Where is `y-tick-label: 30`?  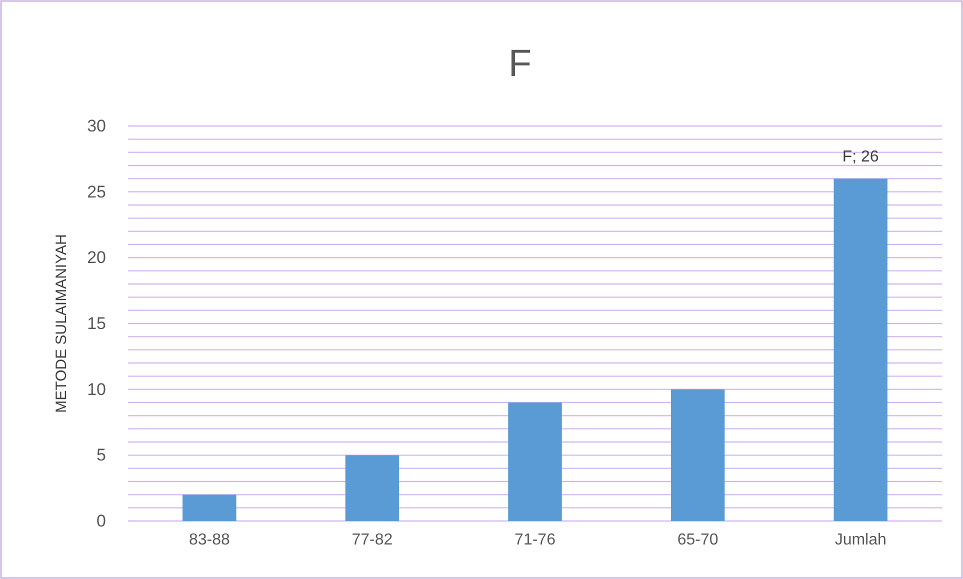
y-tick-label: 30 is located at coordinates (96, 126).